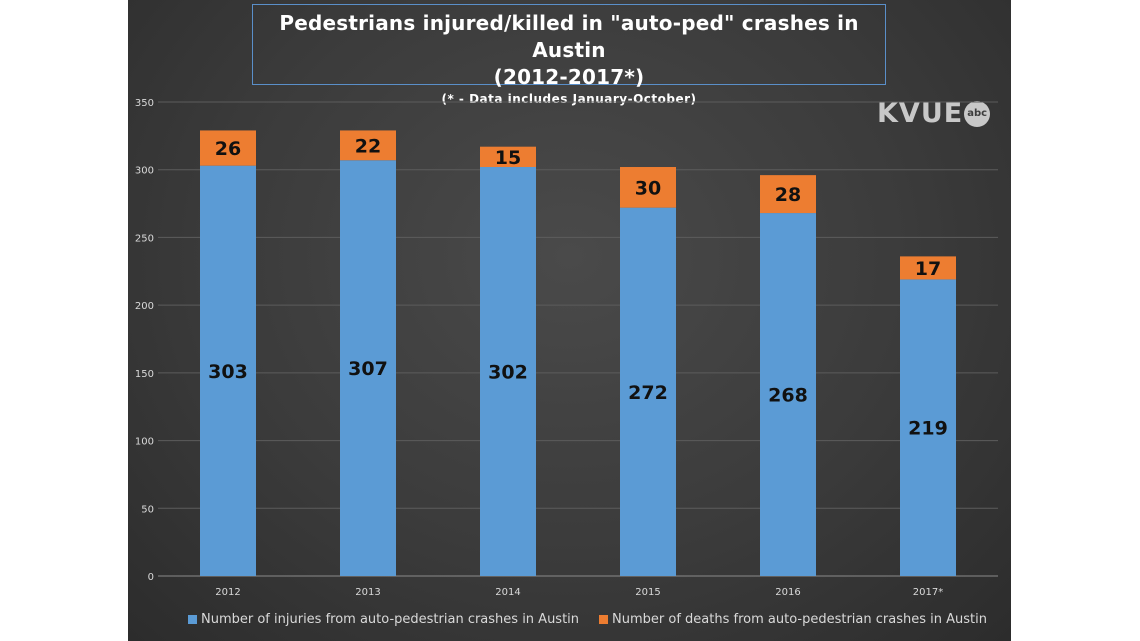 Image resolution: width=1140 pixels, height=641 pixels. What do you see at coordinates (147, 509) in the screenshot?
I see `y-tick-label: 50` at bounding box center [147, 509].